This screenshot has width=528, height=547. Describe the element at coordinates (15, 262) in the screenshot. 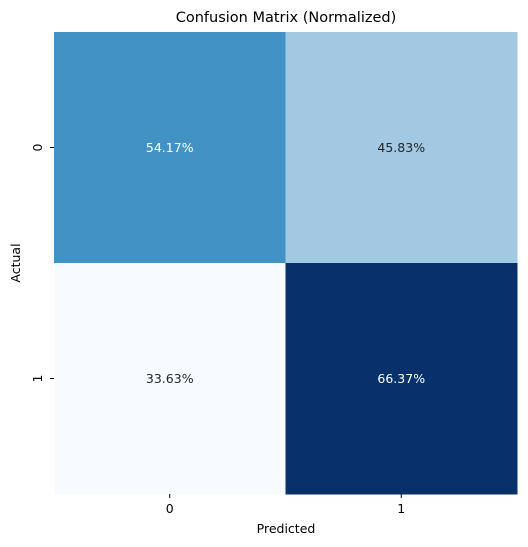

I see `y-axis-label: Actual` at that location.